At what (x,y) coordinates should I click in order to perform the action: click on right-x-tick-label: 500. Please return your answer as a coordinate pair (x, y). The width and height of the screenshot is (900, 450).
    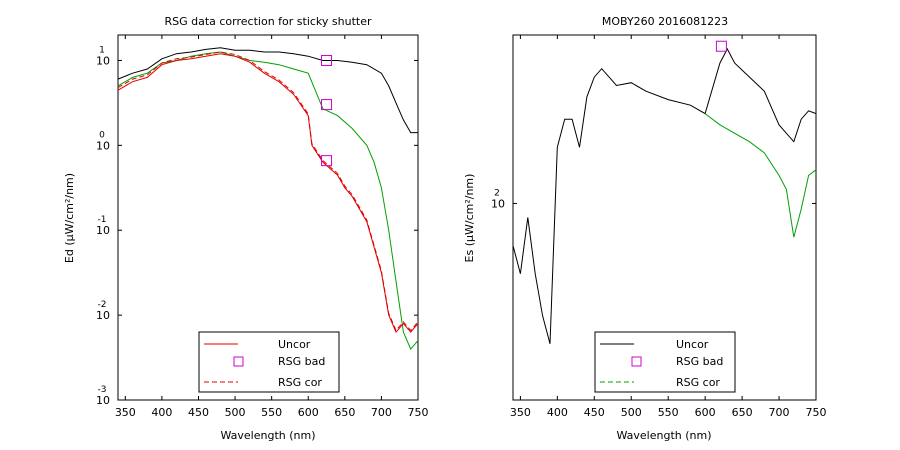
    Looking at the image, I should click on (631, 412).